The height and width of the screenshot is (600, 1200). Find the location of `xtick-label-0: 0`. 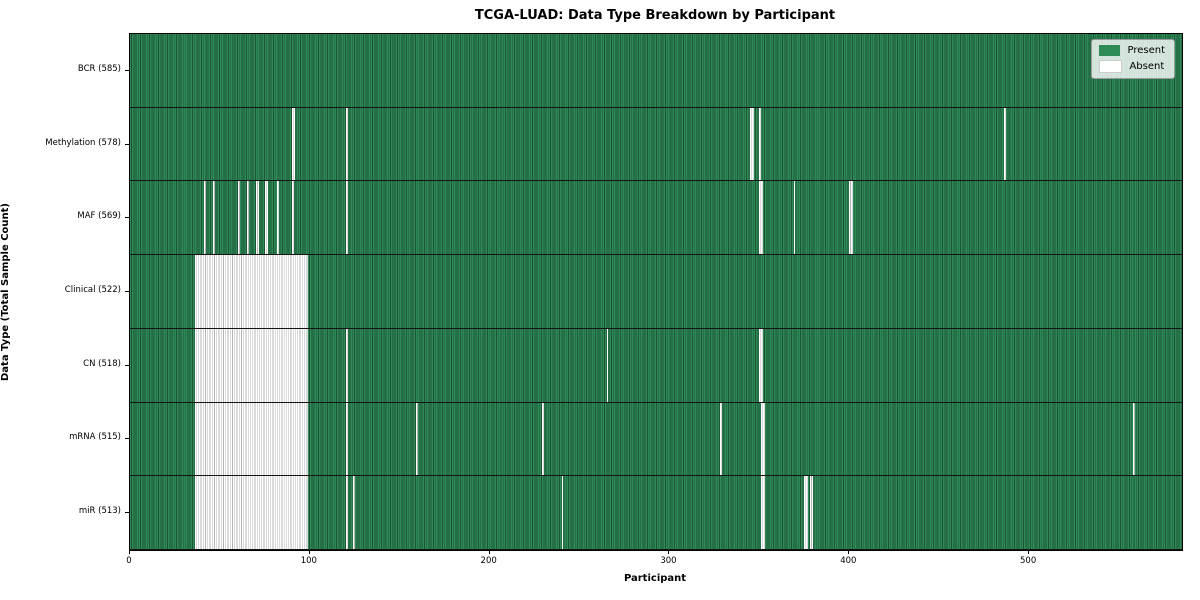

xtick-label-0: 0 is located at coordinates (129, 561).